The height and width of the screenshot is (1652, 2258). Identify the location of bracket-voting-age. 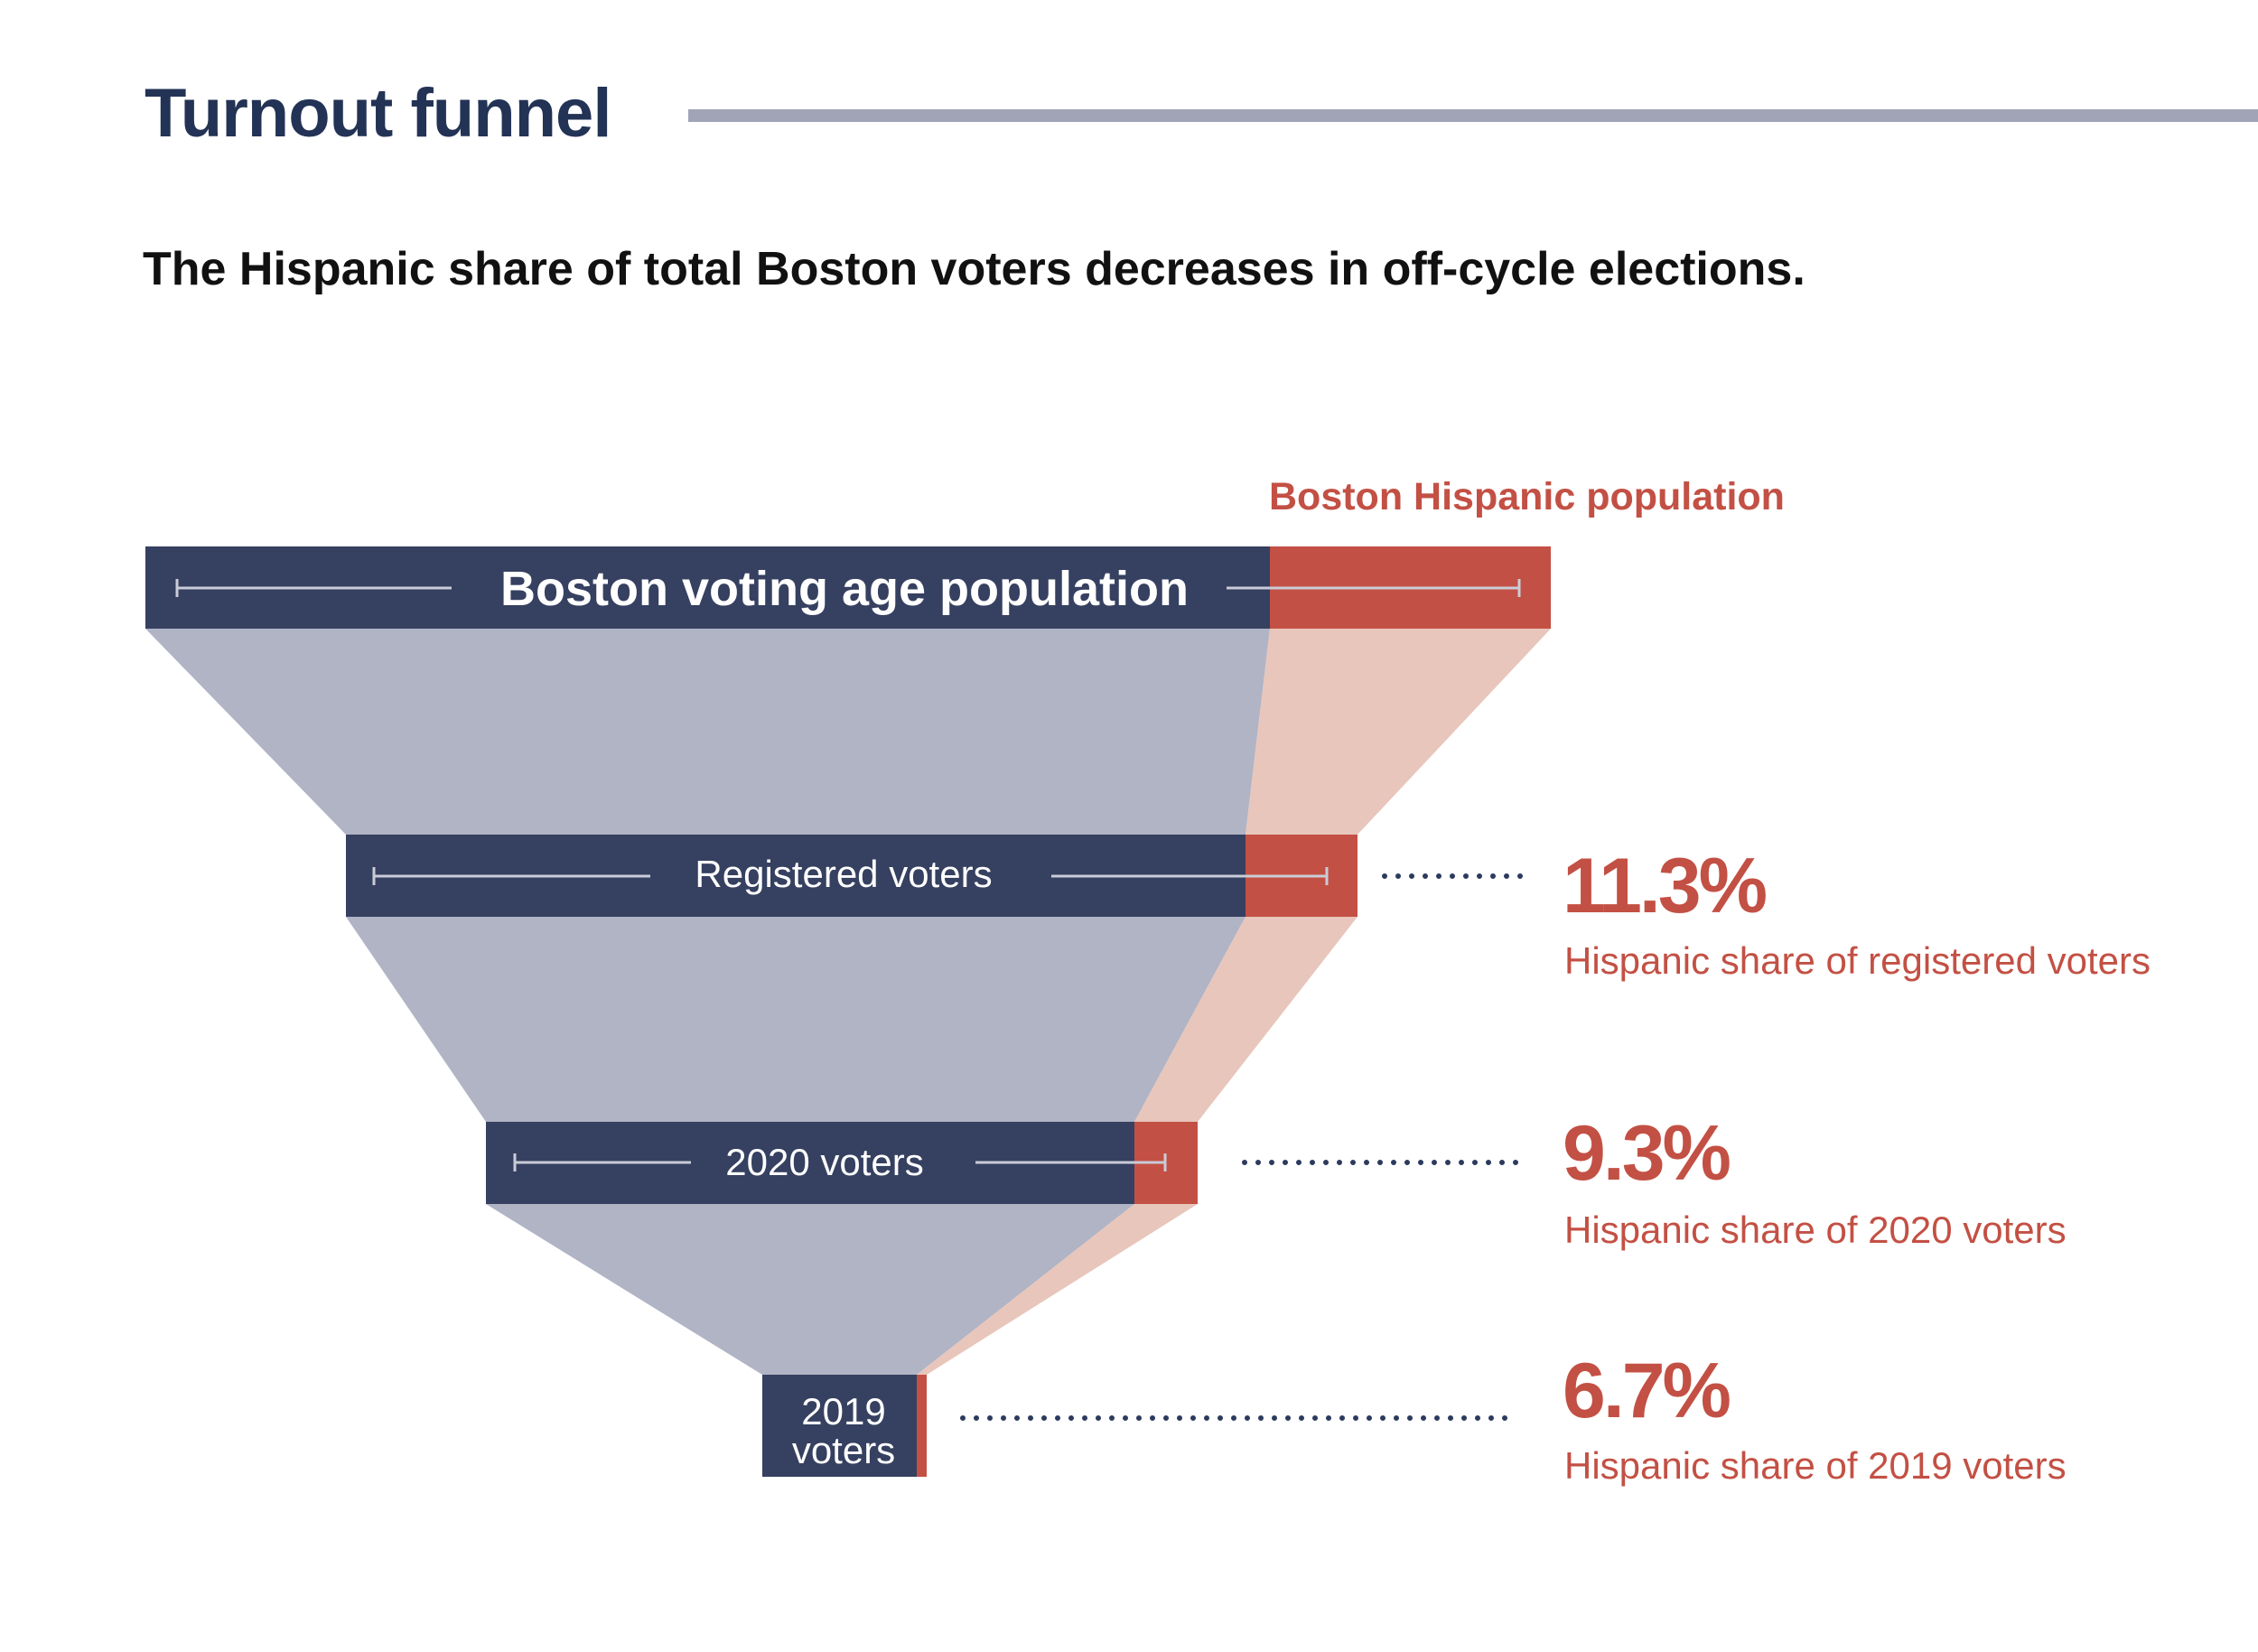
(848, 588).